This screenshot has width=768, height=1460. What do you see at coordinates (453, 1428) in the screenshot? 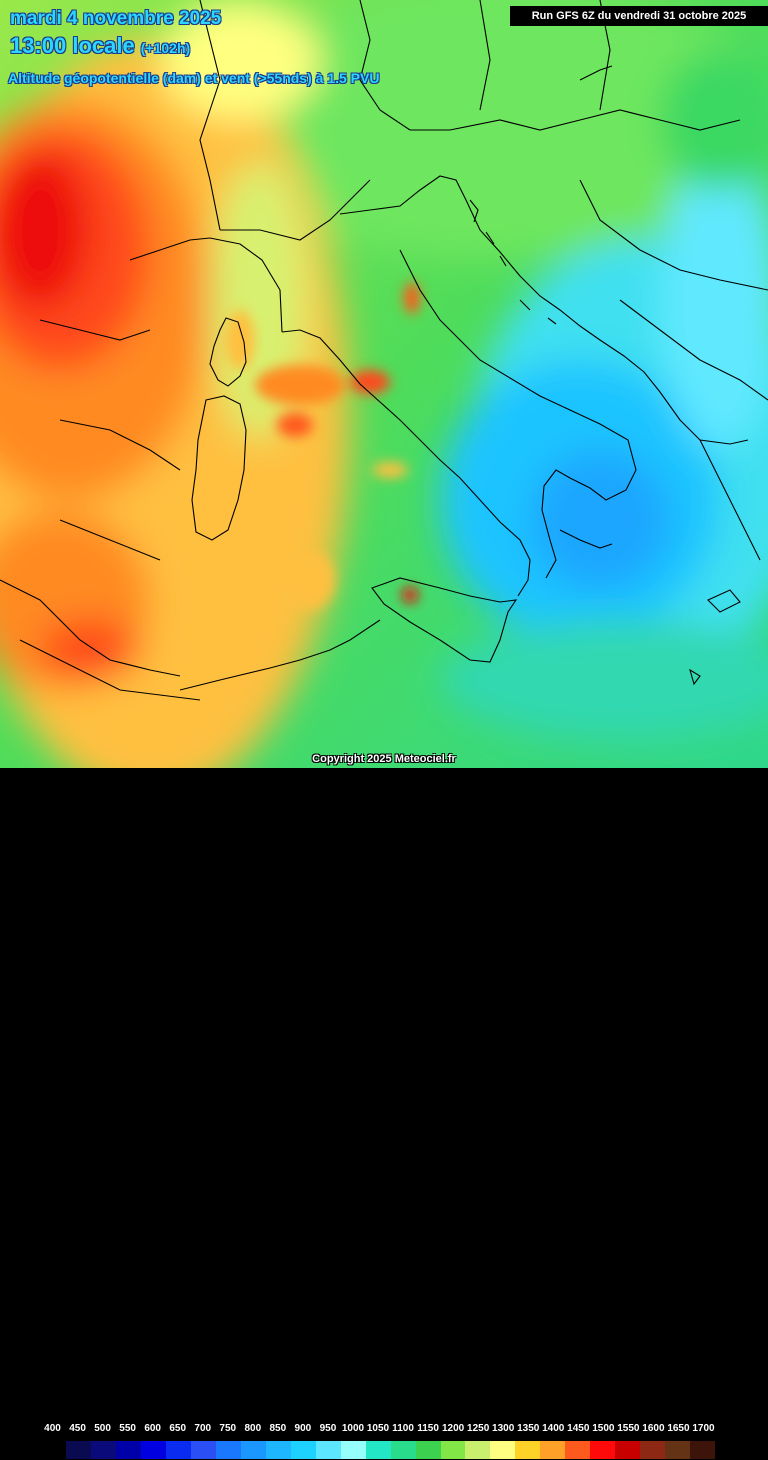
I see `legend-tick-label: 1200` at bounding box center [453, 1428].